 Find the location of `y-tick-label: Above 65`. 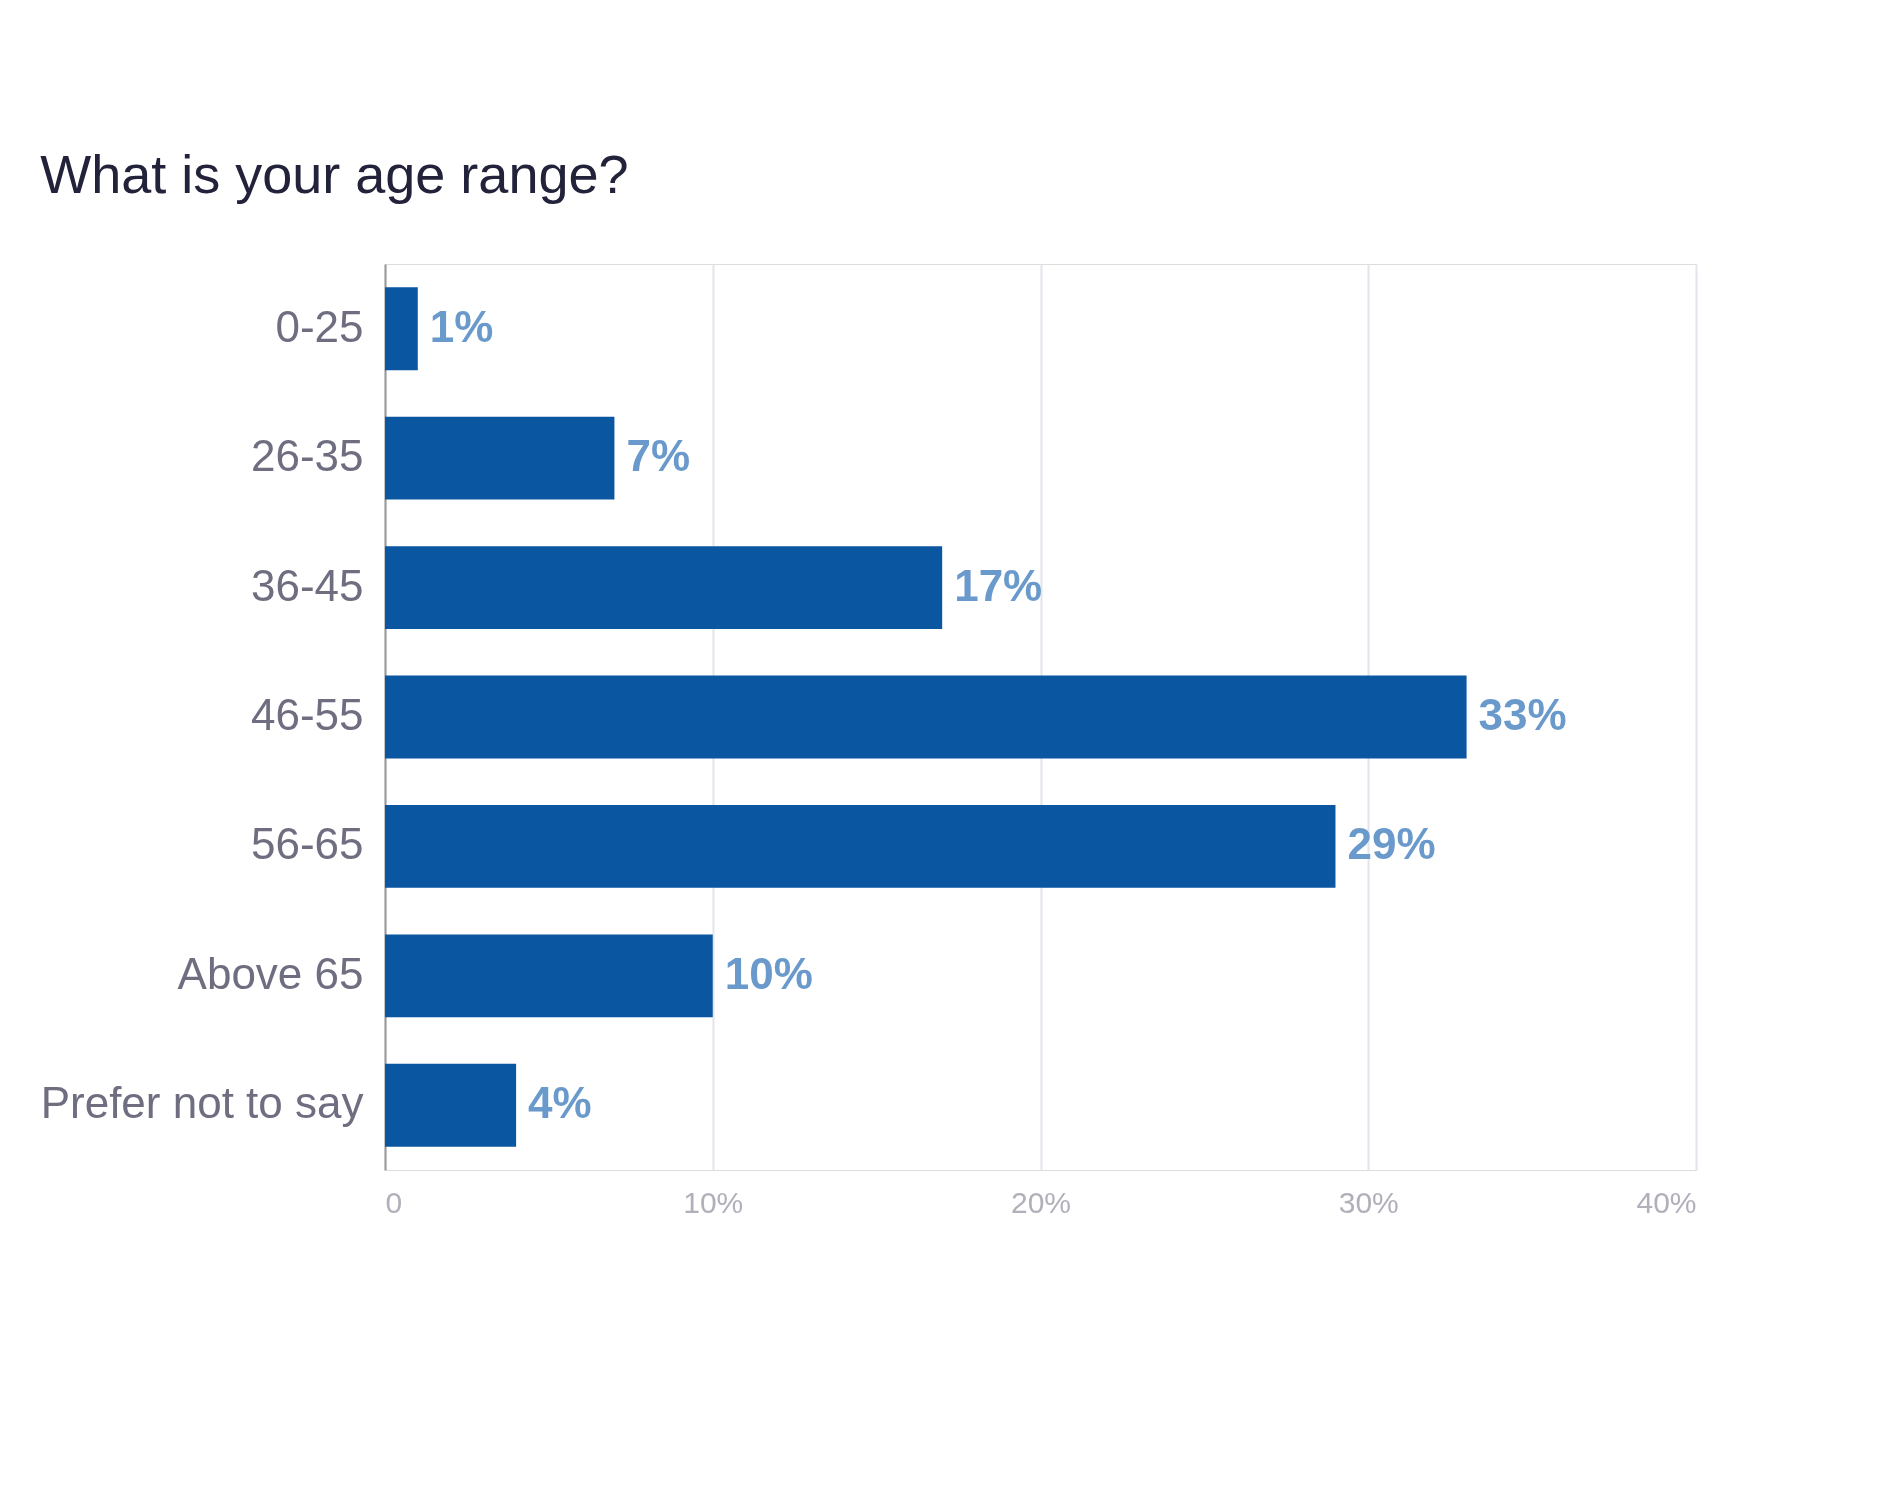

y-tick-label: Above 65 is located at coordinates (270, 973).